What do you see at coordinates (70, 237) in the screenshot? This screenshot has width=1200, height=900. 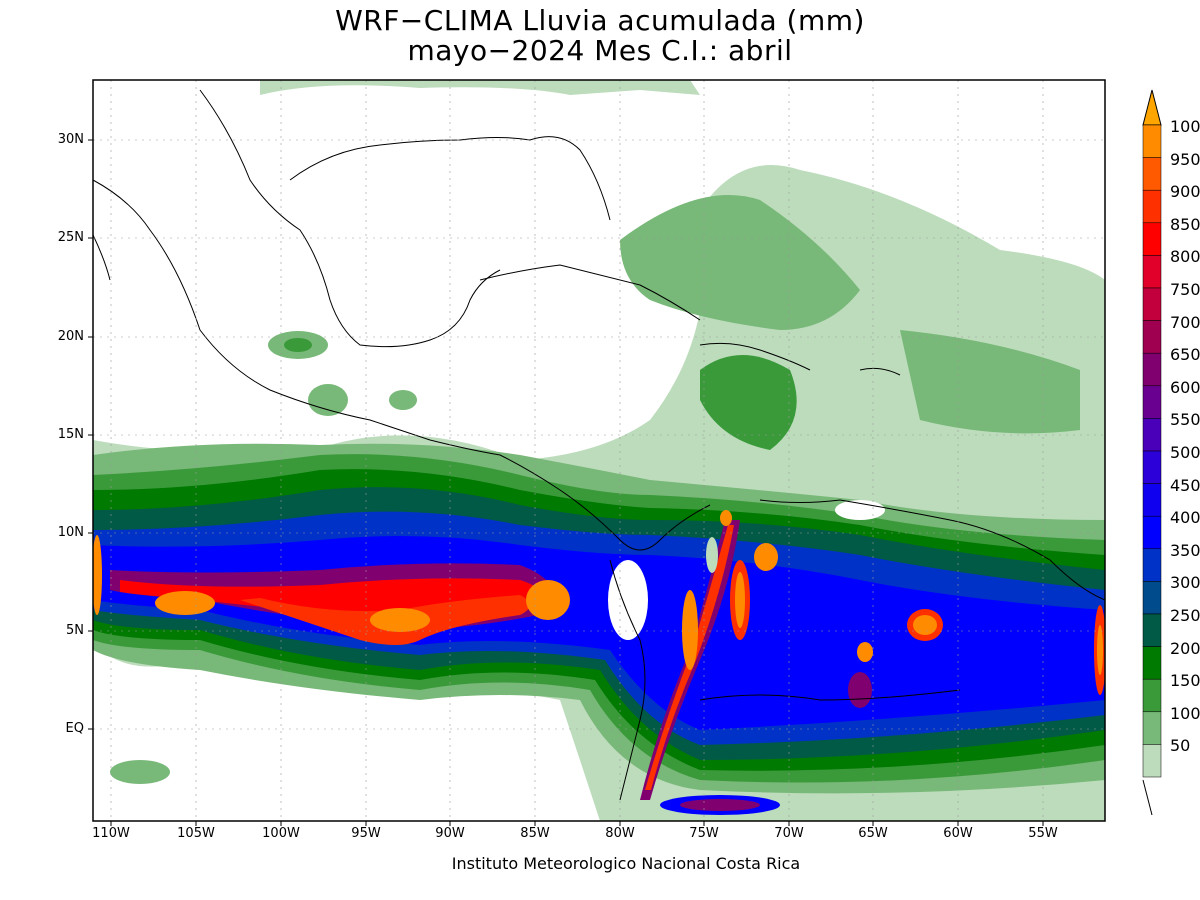 I see `lat-label: 25N` at bounding box center [70, 237].